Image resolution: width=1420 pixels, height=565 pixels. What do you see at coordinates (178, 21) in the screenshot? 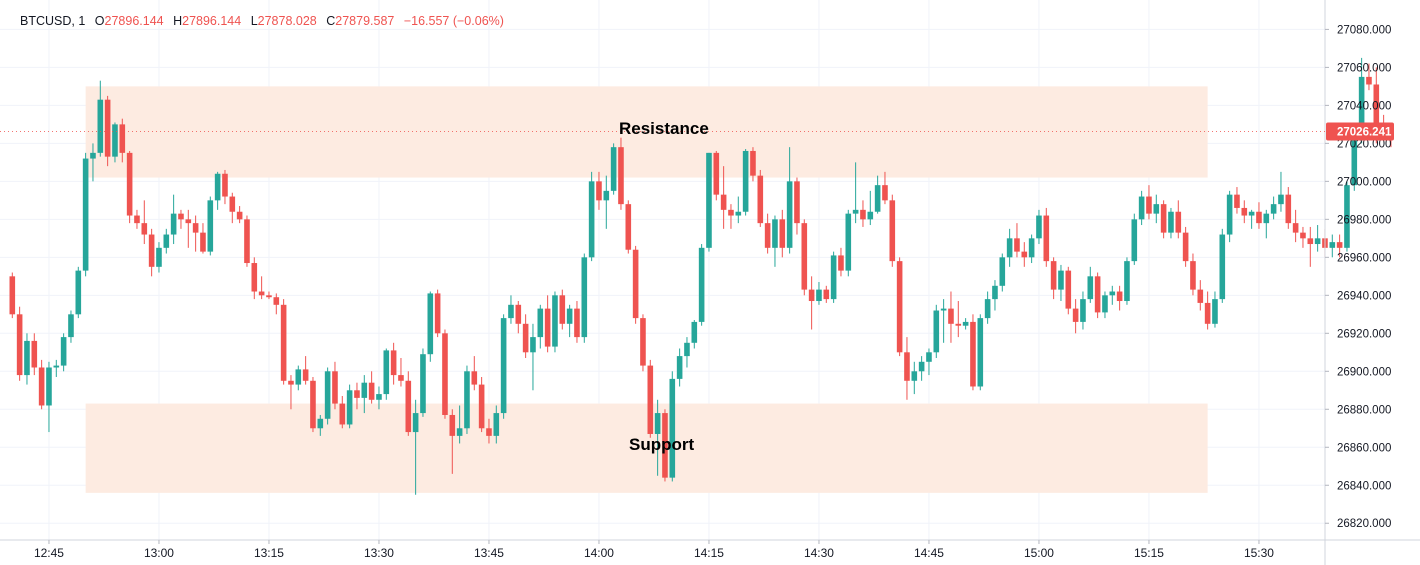
I see `high-key: H` at bounding box center [178, 21].